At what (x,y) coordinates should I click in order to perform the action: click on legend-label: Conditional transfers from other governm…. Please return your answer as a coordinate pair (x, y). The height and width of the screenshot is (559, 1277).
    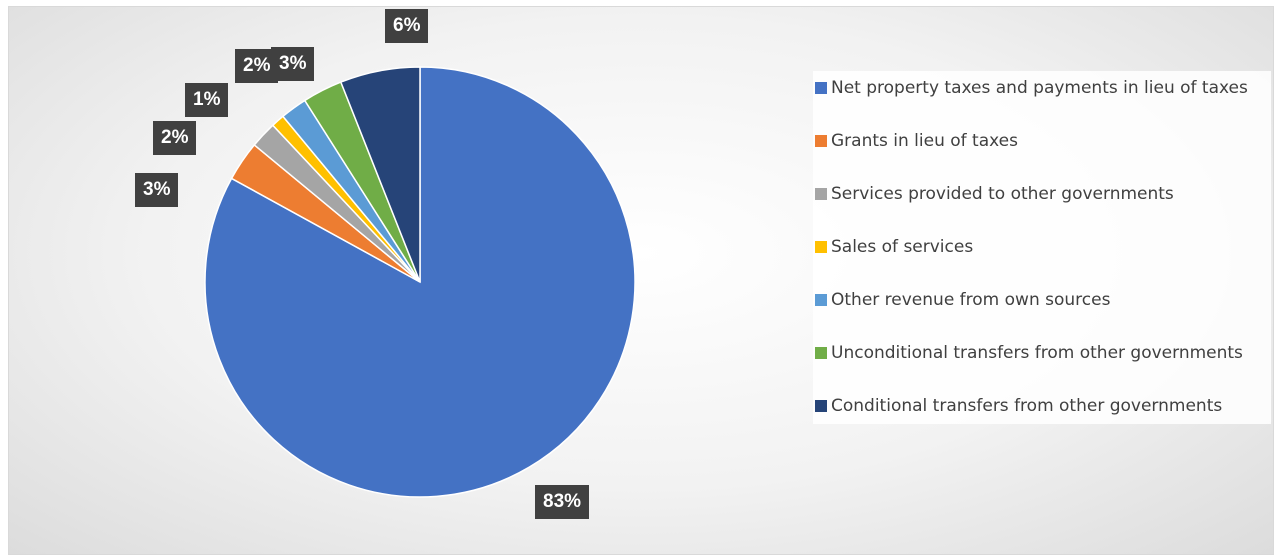
    Looking at the image, I should click on (1027, 406).